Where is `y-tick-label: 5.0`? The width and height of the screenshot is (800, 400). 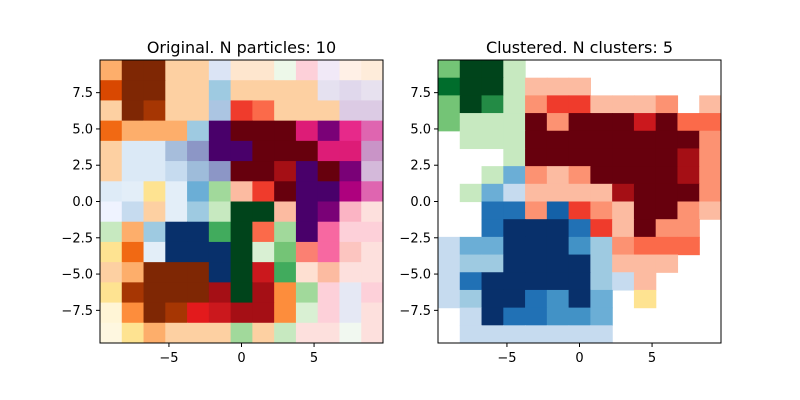
y-tick-label: 5.0 is located at coordinates (82, 129).